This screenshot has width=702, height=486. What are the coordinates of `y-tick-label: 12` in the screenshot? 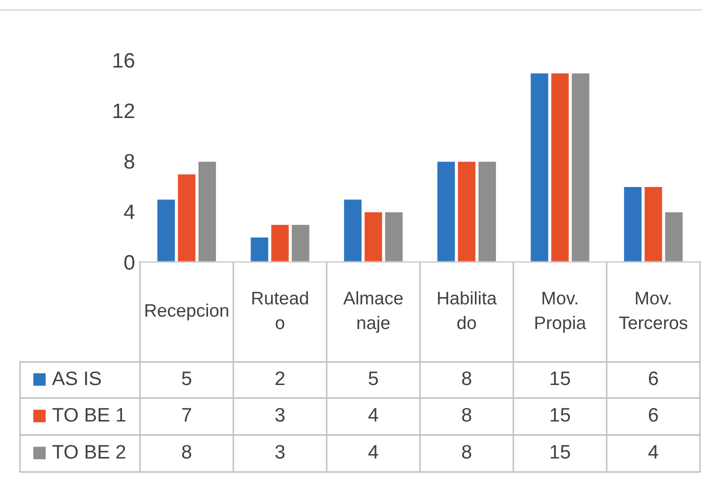 It's located at (124, 111).